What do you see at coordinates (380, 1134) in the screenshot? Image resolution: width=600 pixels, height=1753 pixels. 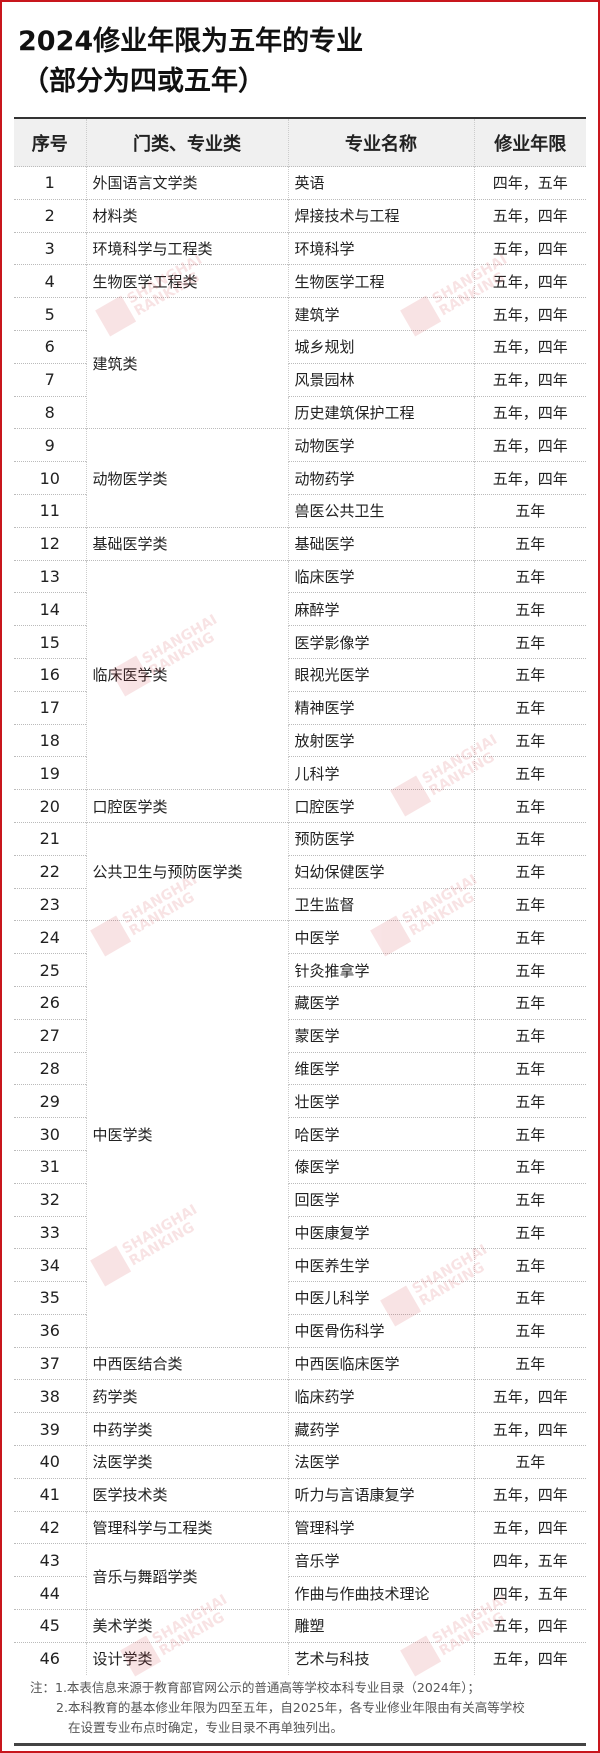 I see `row-major: 哈医学` at bounding box center [380, 1134].